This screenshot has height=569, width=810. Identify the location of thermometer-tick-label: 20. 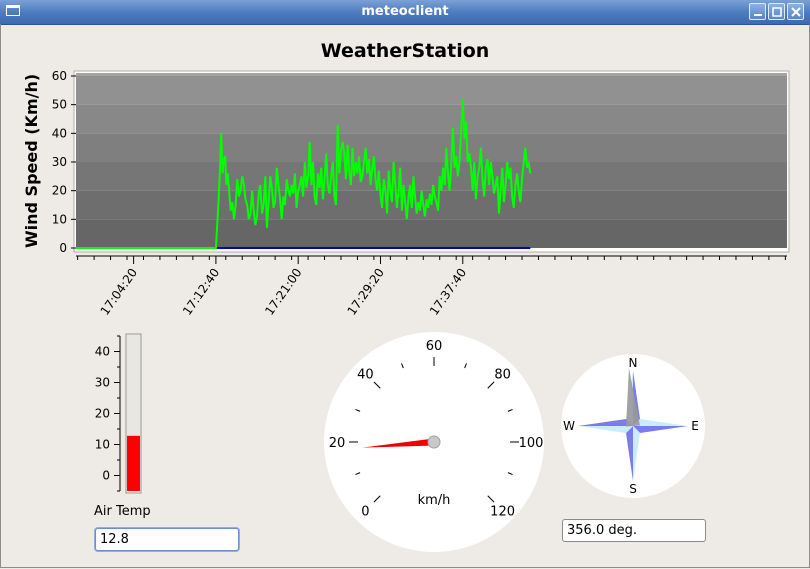
(102, 414).